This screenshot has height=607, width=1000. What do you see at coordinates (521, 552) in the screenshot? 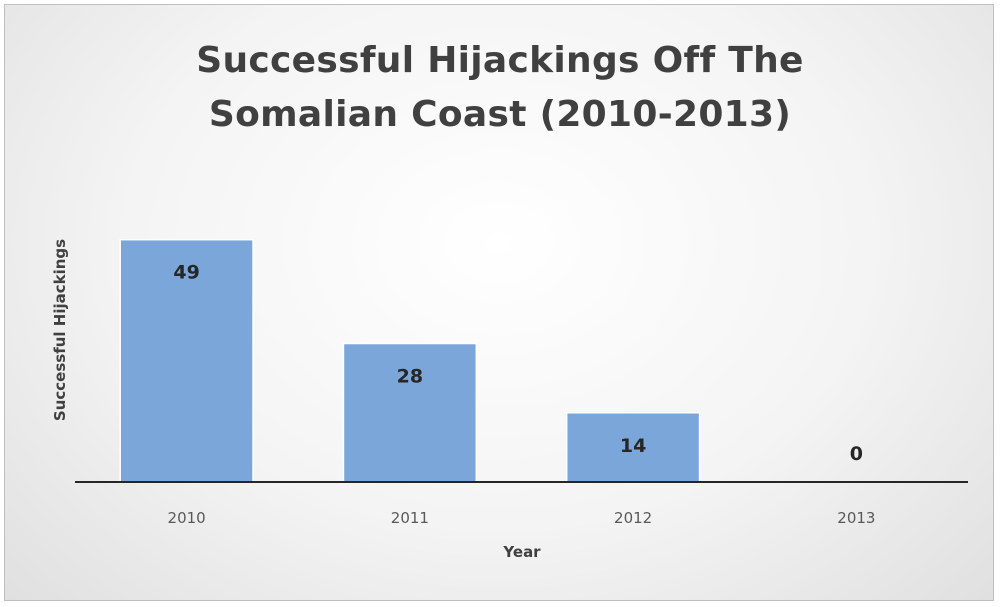
I see `x-axis-title: Year` at bounding box center [521, 552].